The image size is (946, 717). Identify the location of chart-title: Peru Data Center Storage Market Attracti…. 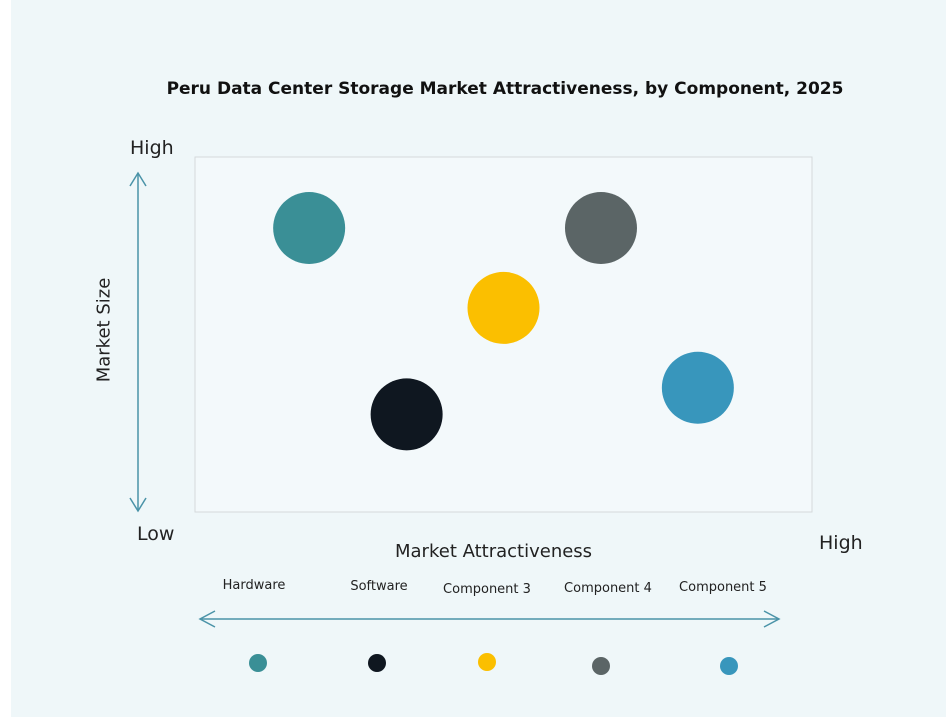
(505, 89).